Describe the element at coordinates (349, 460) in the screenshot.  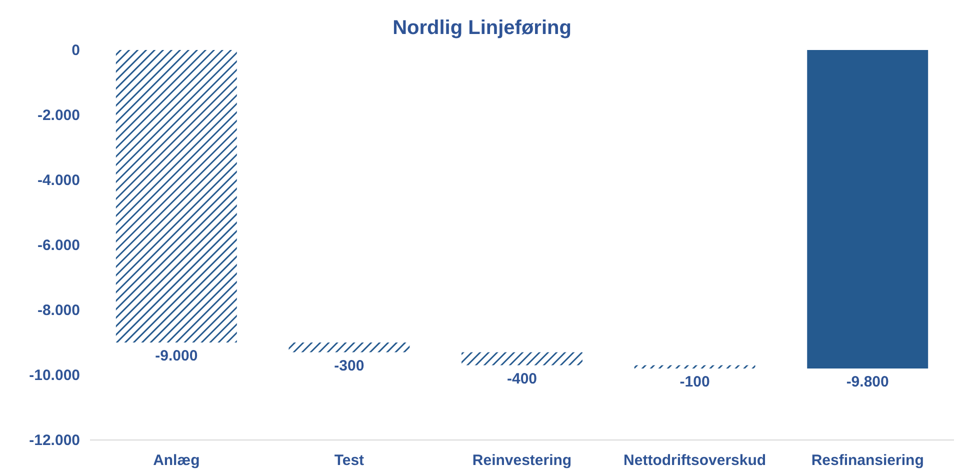
I see `x-tick-label: Test` at that location.